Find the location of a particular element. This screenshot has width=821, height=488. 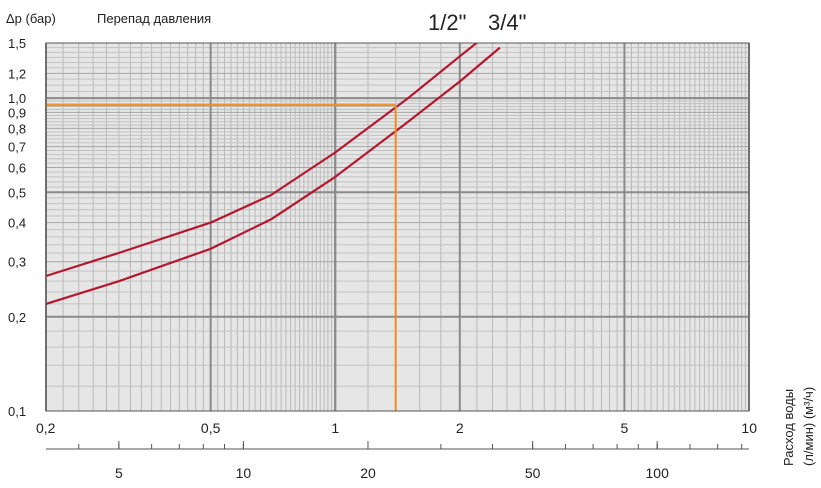

secondary-x-axis: 5 10 20 50 100 is located at coordinates (397, 461).